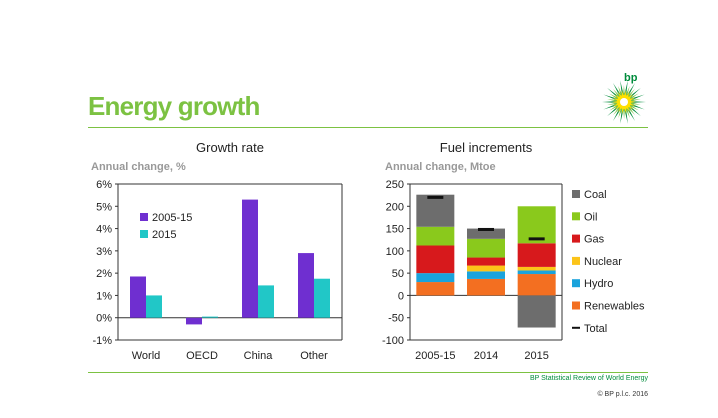 The image size is (718, 418). I want to click on bp-logo-text: bp, so click(631, 78).